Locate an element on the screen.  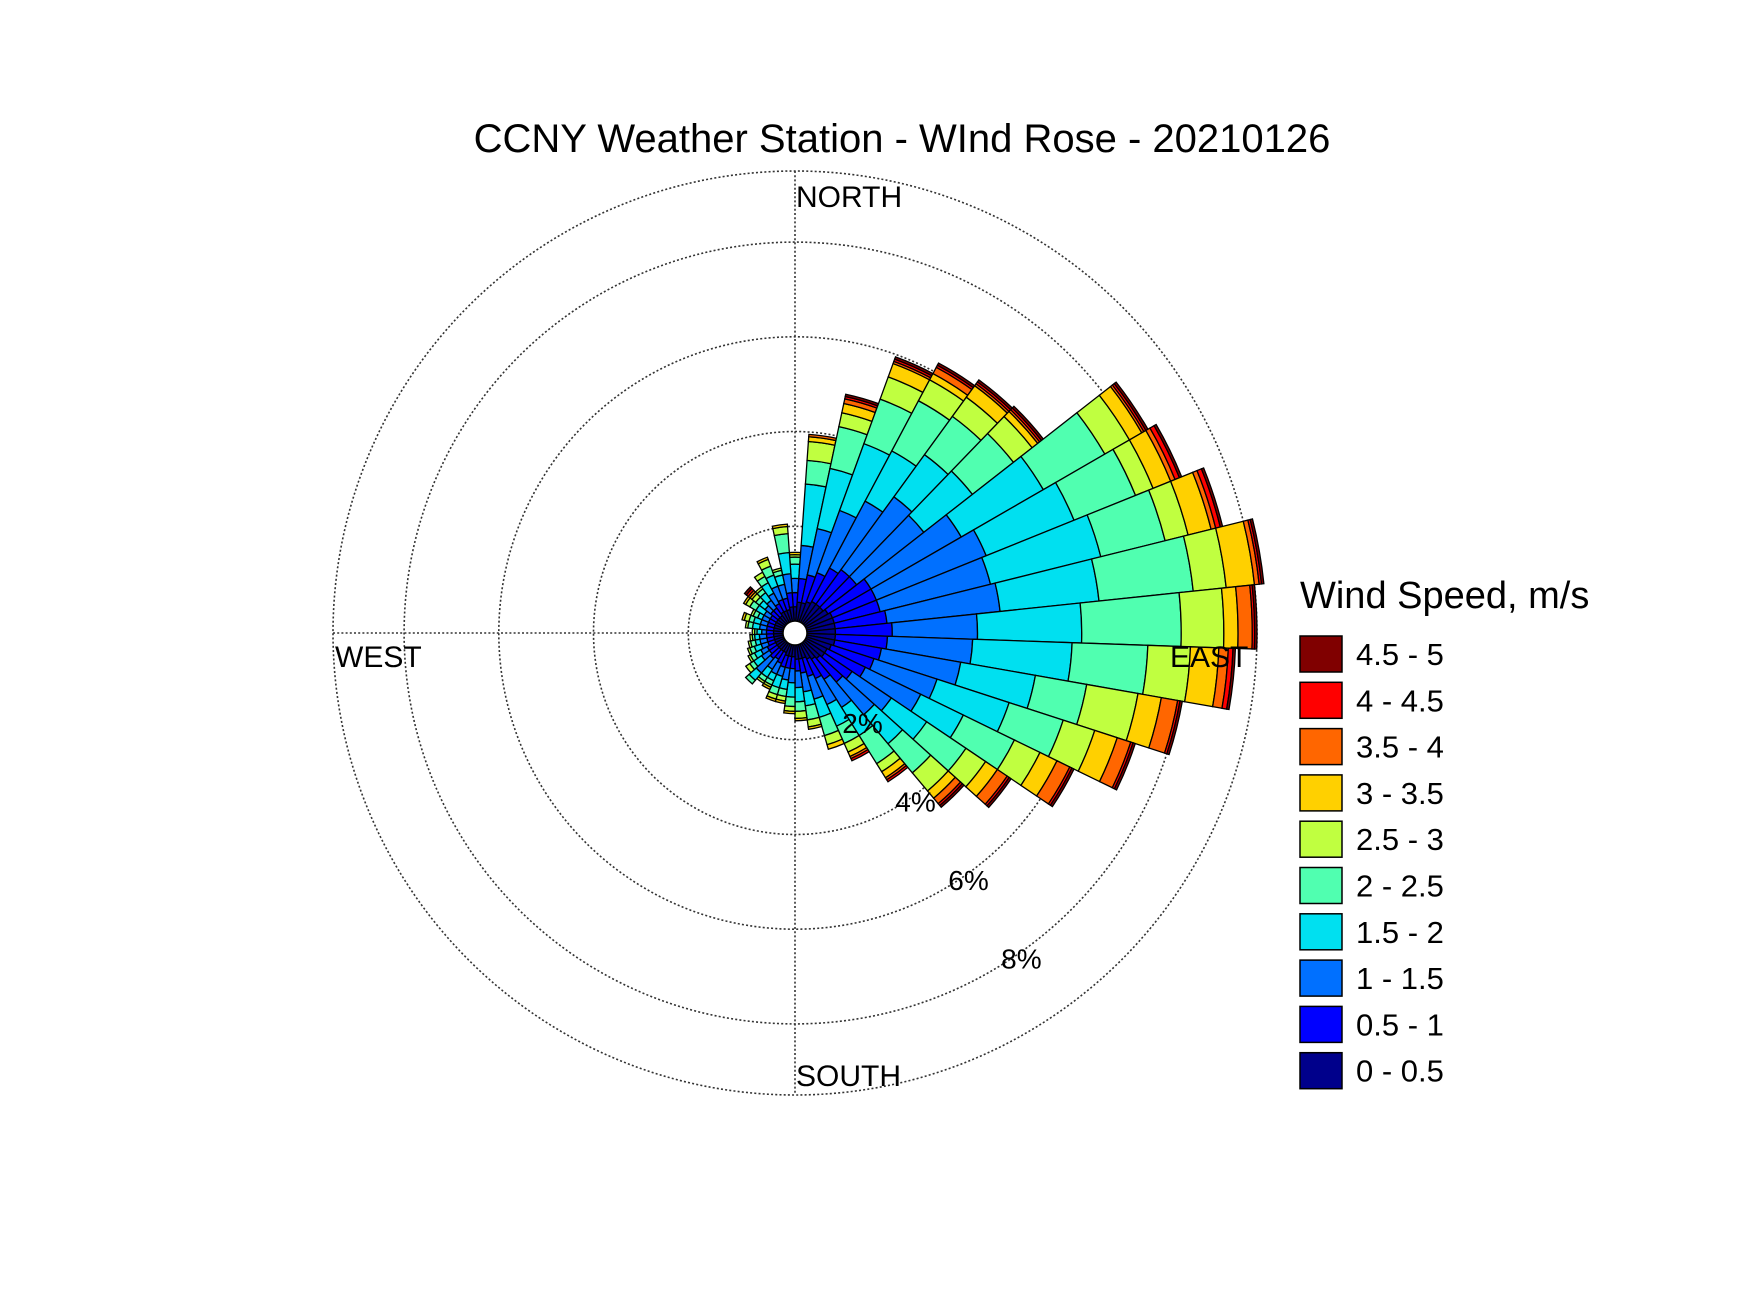
legend-label: 0.5 - 1 is located at coordinates (1400, 1024).